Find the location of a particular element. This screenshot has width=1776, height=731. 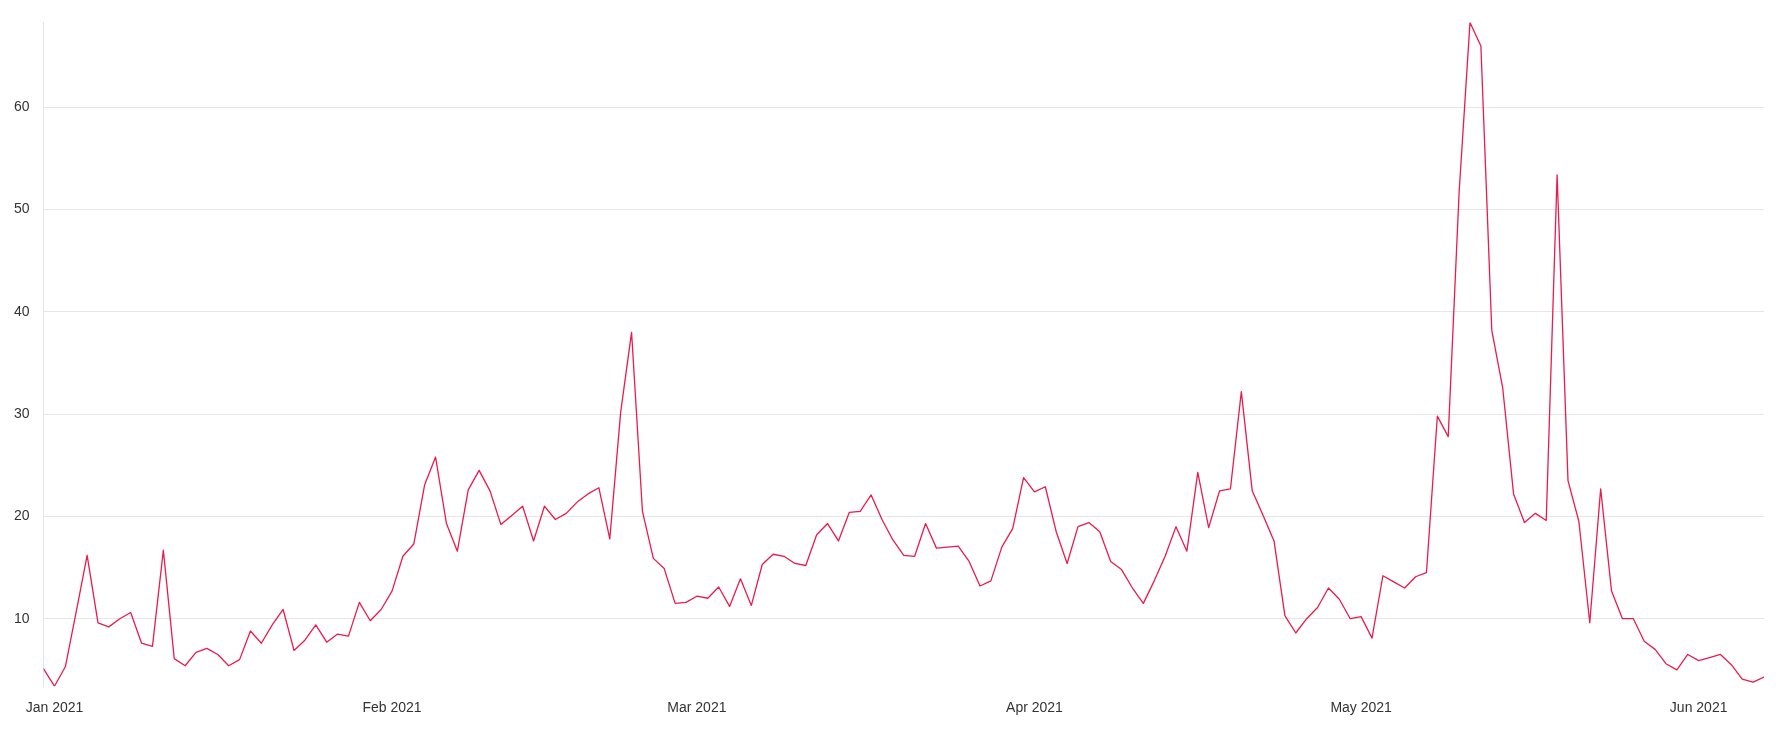

y-tick-label: 50 is located at coordinates (21, 208).